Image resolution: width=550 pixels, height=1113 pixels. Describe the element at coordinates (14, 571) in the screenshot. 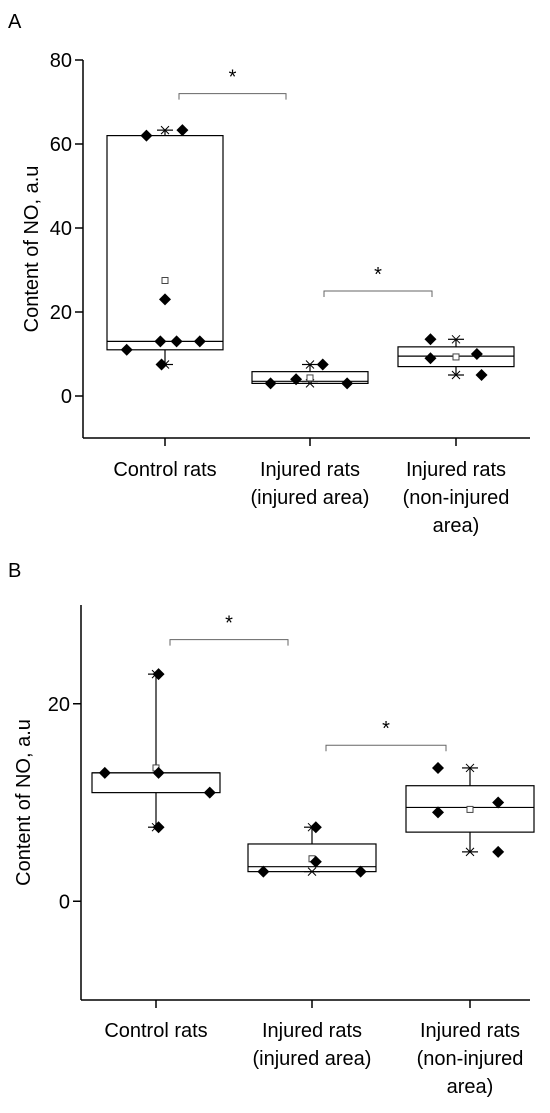

I see `panel-label: B` at that location.